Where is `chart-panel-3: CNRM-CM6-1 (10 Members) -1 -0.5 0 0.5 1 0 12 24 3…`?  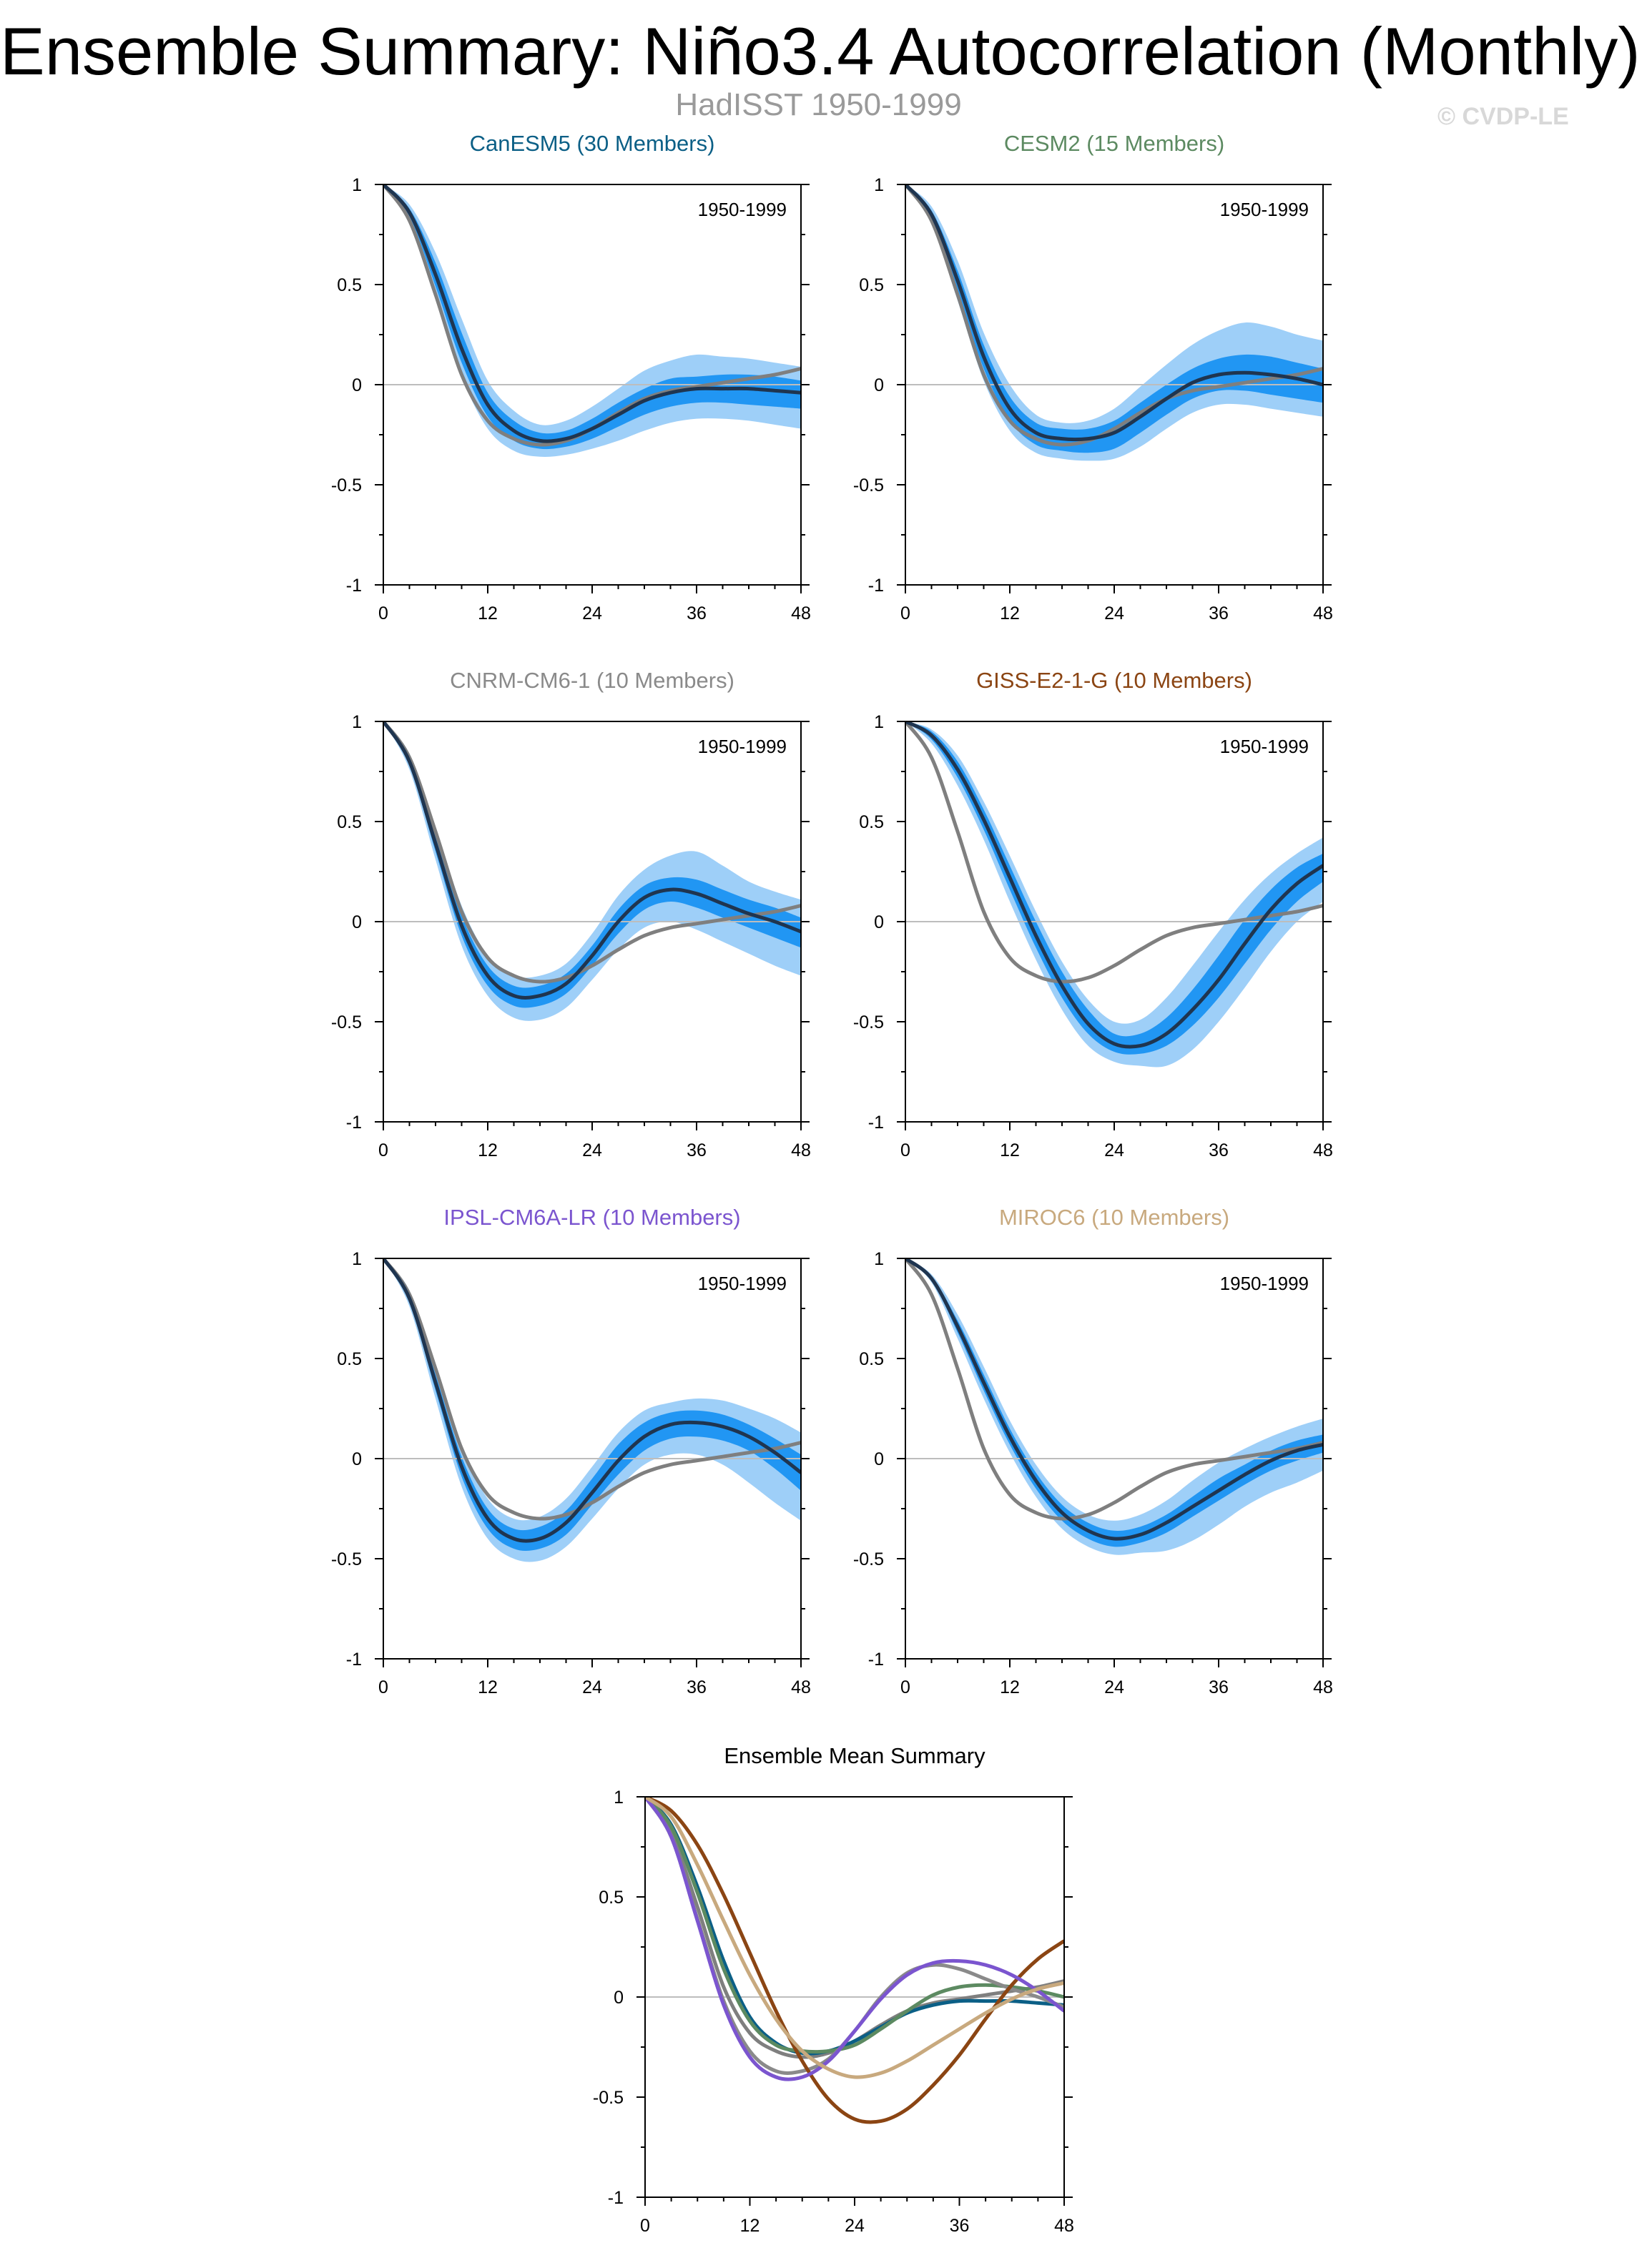
chart-panel-3: CNRM-CM6-1 (10 Members) -1 -0.5 0 0.5 1 0 12 24 3… is located at coordinates (571, 914).